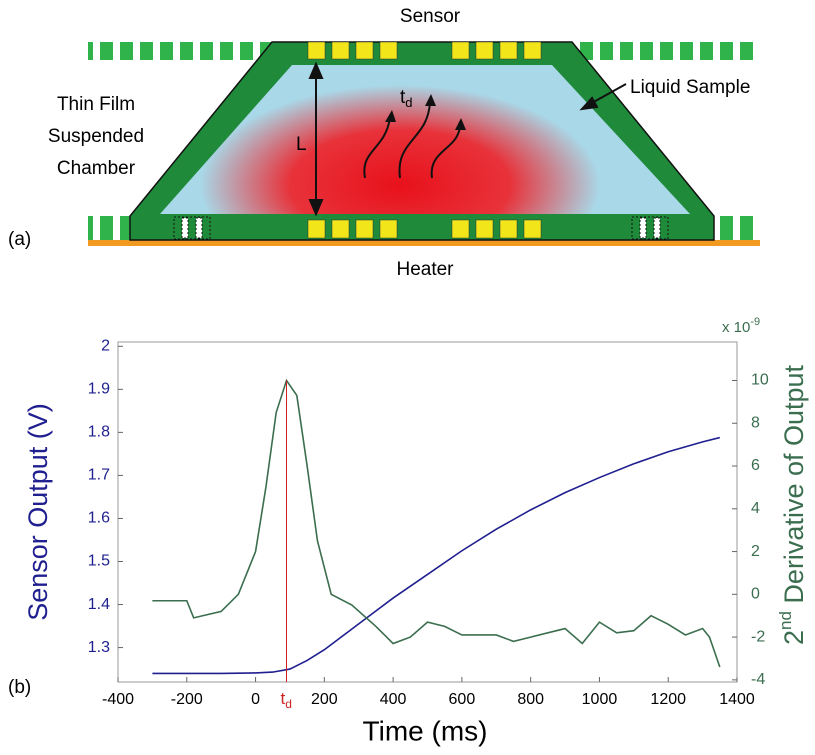 Image resolution: width=815 pixels, height=755 pixels. What do you see at coordinates (324, 699) in the screenshot?
I see `x-tick-label: 200` at bounding box center [324, 699].